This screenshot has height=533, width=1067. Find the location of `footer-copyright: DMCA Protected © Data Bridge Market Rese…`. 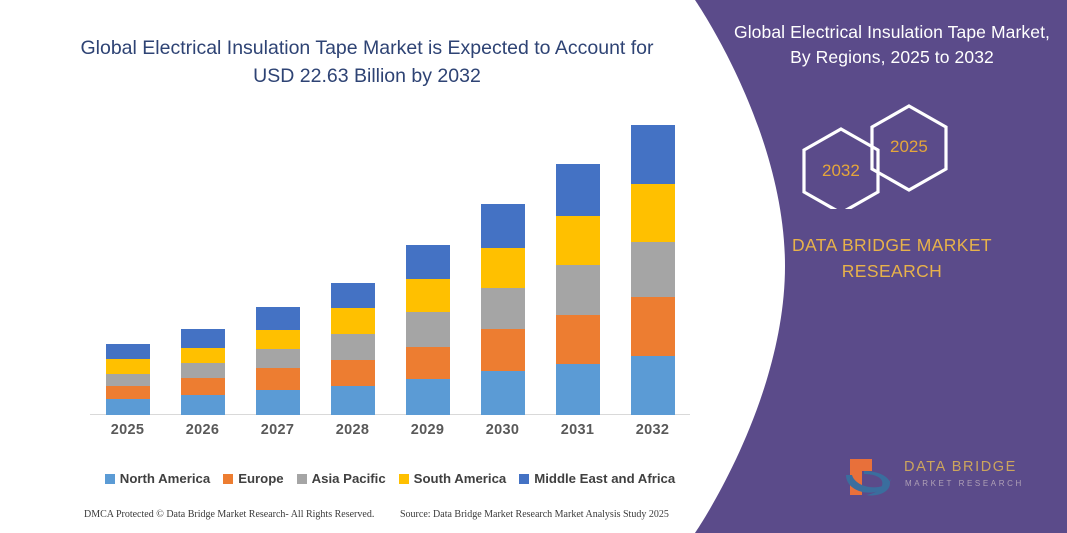

footer-copyright: DMCA Protected © Data Bridge Market Rese… is located at coordinates (229, 514).